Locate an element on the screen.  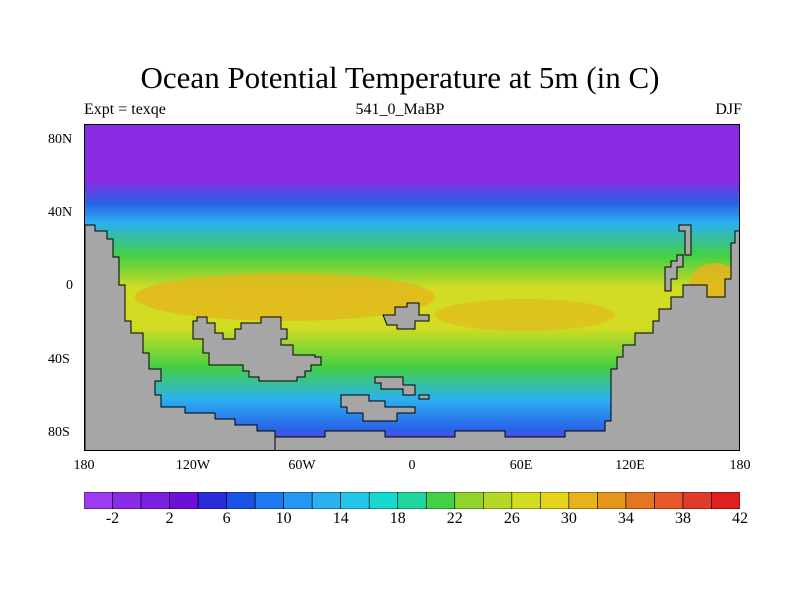
colorbar-label: 6 is located at coordinates (226, 518).